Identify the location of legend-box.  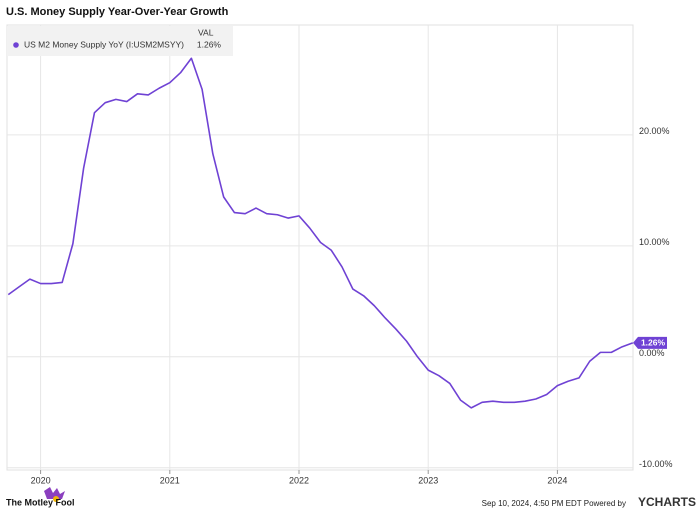
(120, 41).